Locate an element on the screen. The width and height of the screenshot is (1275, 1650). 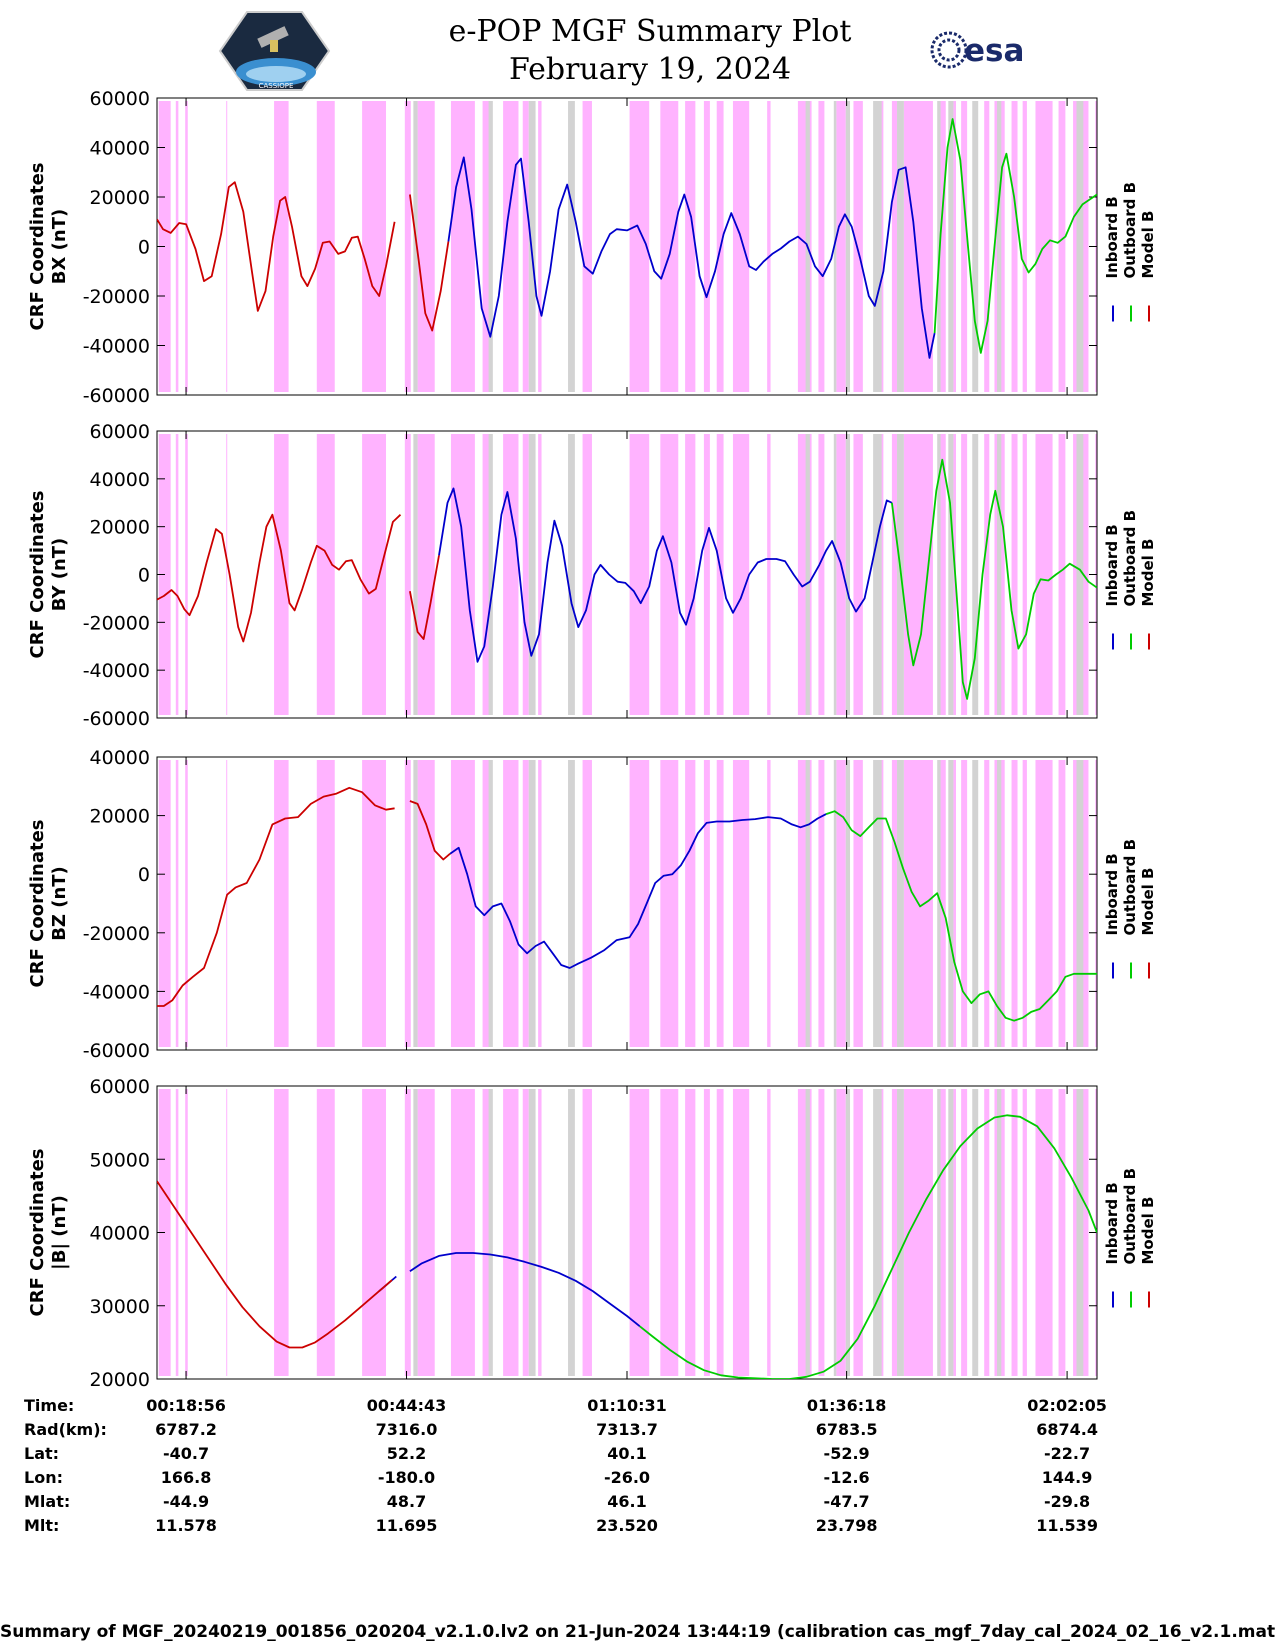
shading-bands is located at coordinates (627, 1232).